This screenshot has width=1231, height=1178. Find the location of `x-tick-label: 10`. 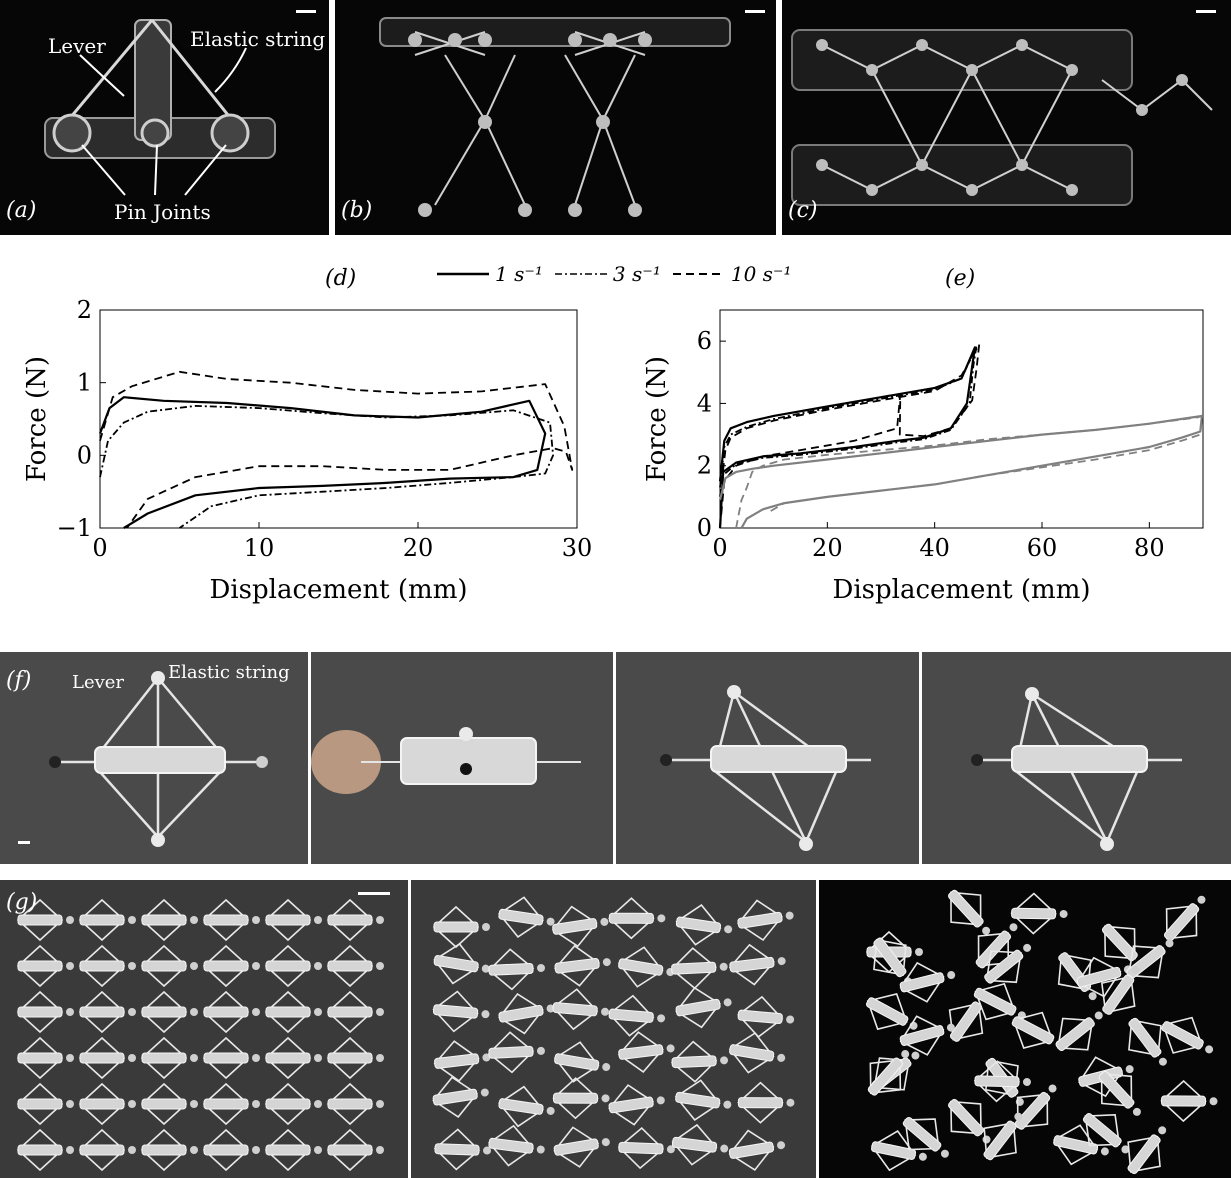

x-tick-label: 10 is located at coordinates (259, 548).